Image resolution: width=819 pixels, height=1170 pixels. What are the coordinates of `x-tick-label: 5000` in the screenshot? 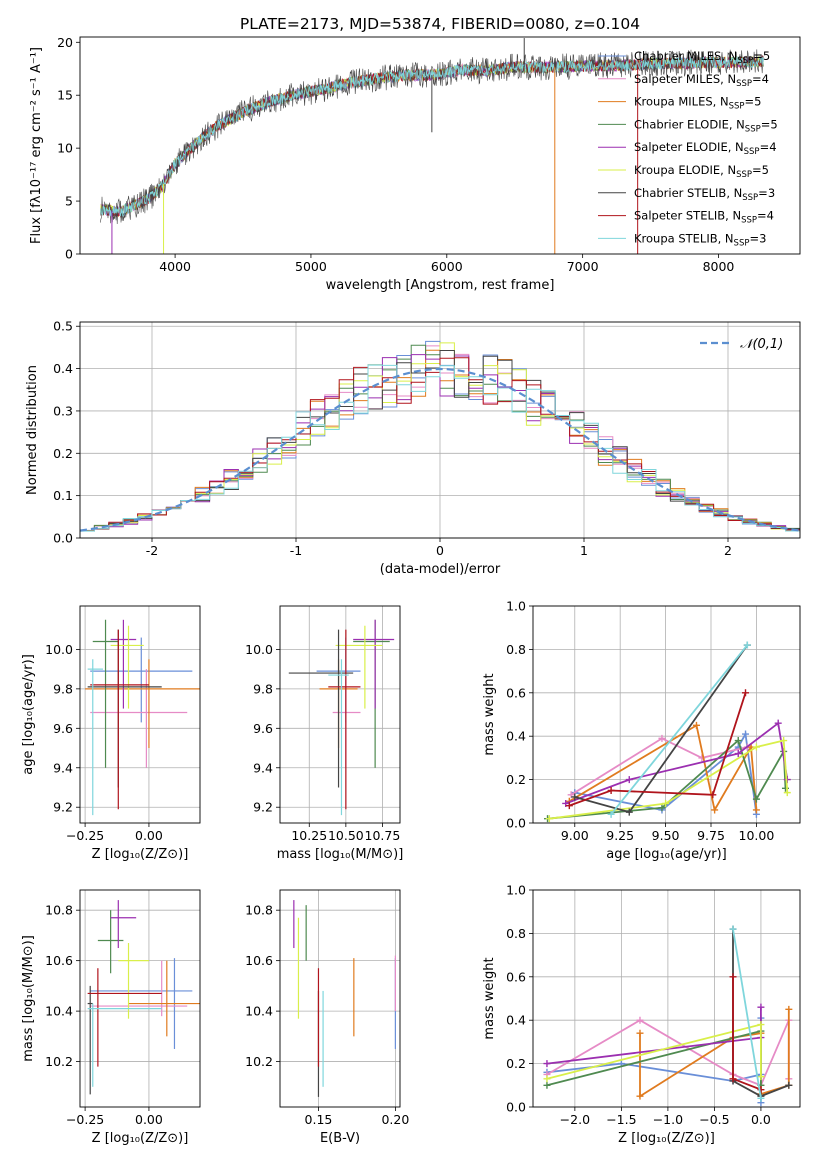 It's located at (311, 266).